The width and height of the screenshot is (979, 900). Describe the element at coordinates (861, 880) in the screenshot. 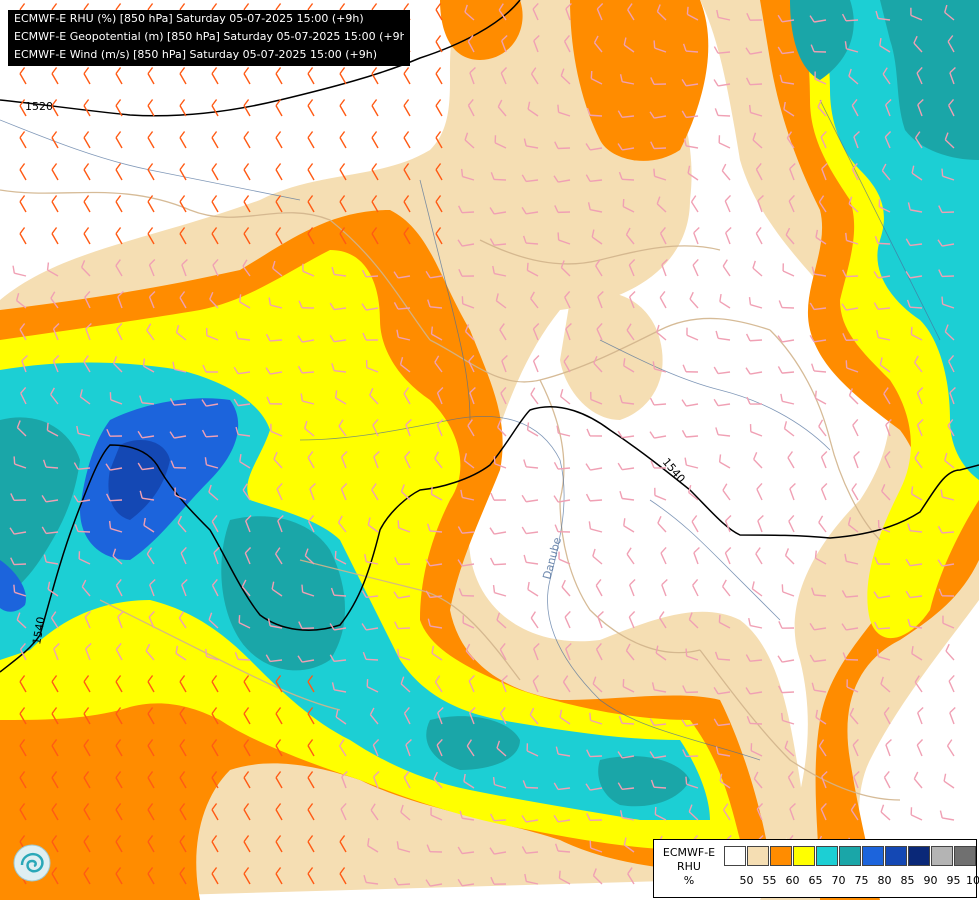

I see `legend-tick-label: 75` at that location.